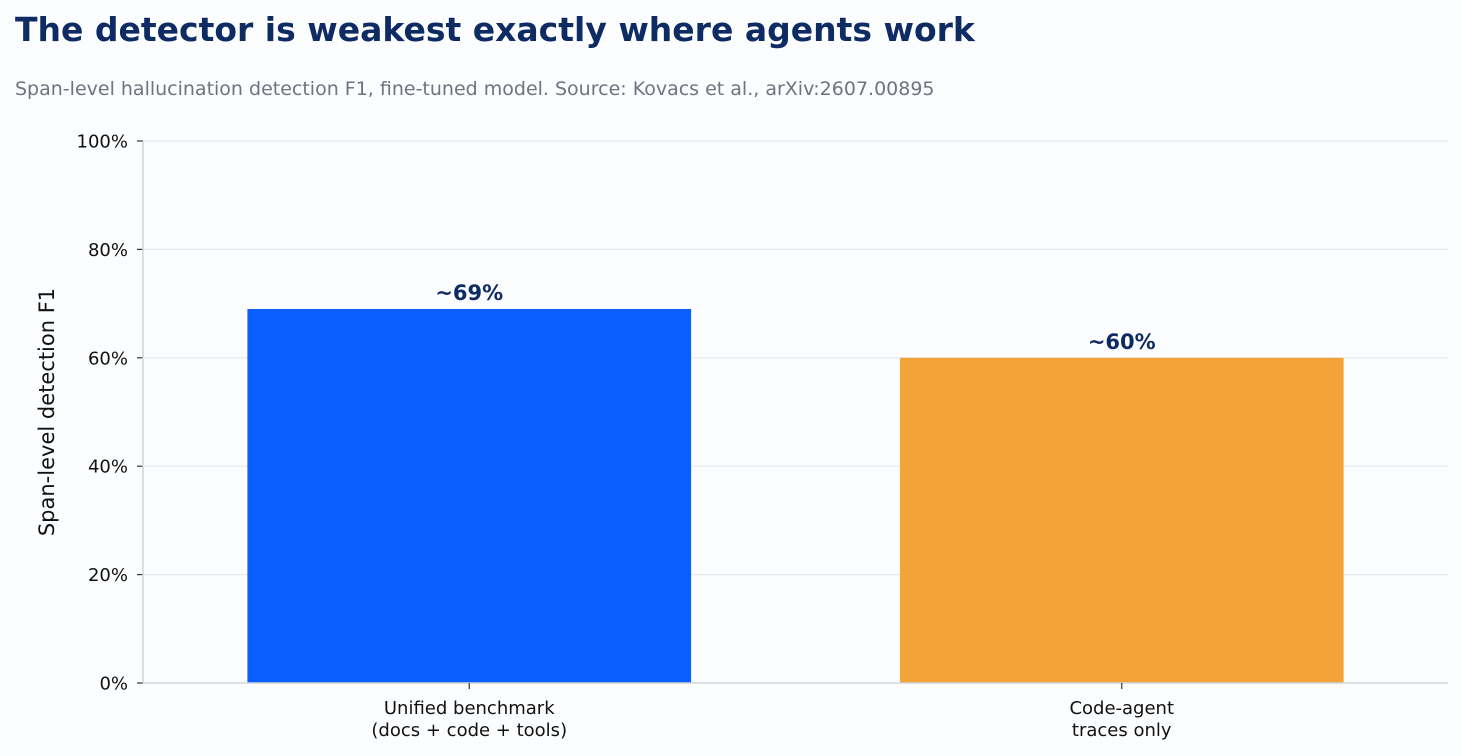 This screenshot has width=1462, height=756. Describe the element at coordinates (108, 467) in the screenshot. I see `y-tick-label-2: 40%` at that location.